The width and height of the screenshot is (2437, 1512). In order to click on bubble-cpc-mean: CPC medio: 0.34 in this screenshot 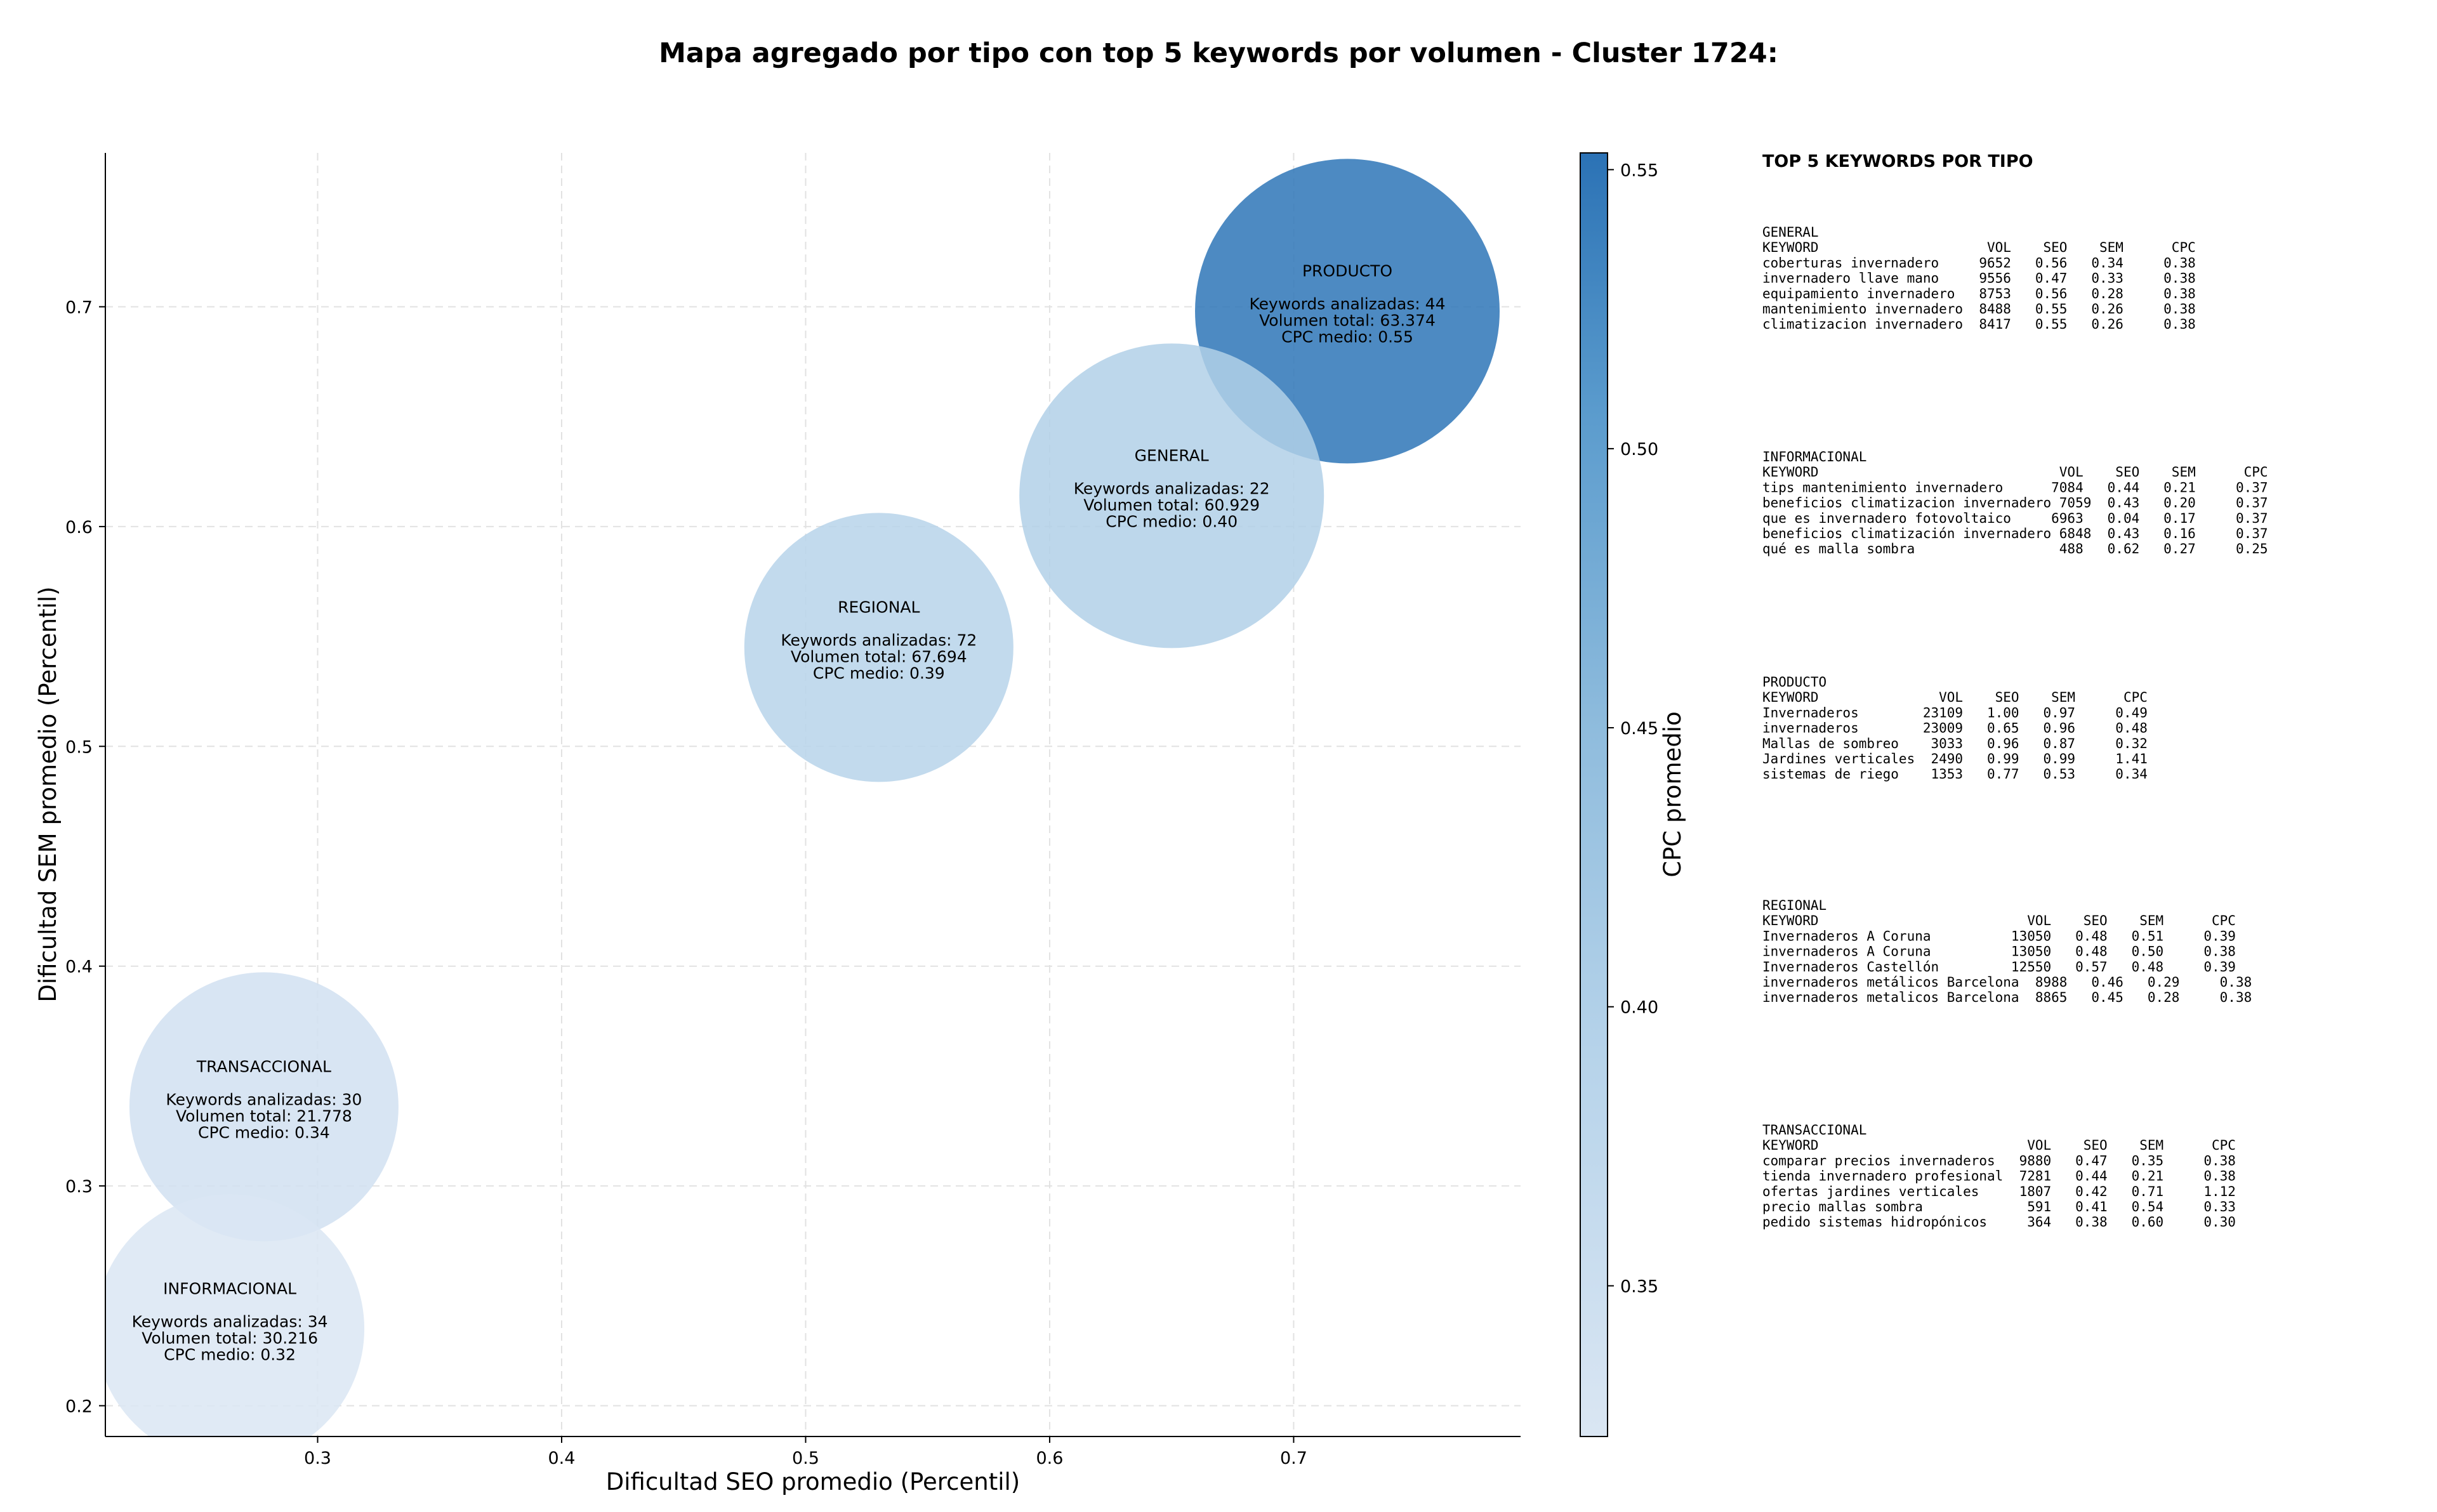, I will do `click(264, 1132)`.